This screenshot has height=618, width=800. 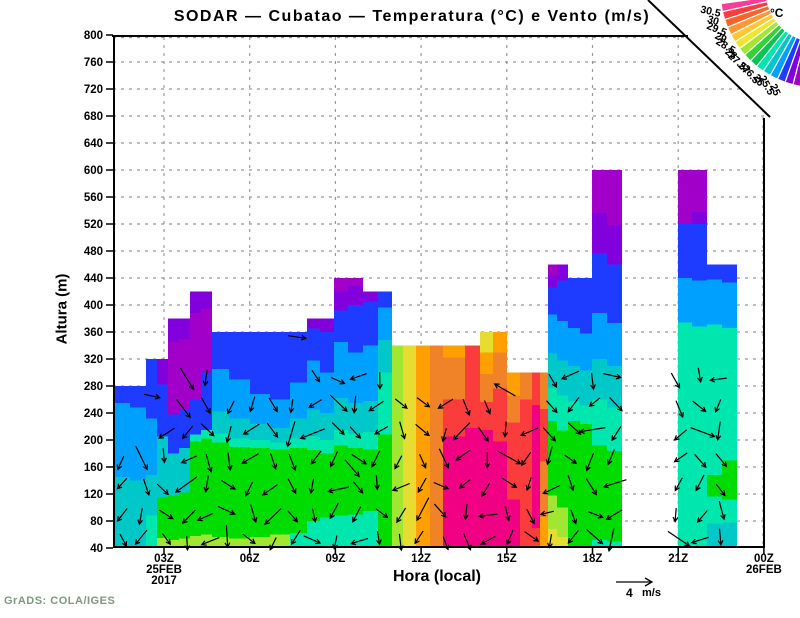 I want to click on x-date-start: 25FEB, so click(x=164, y=570).